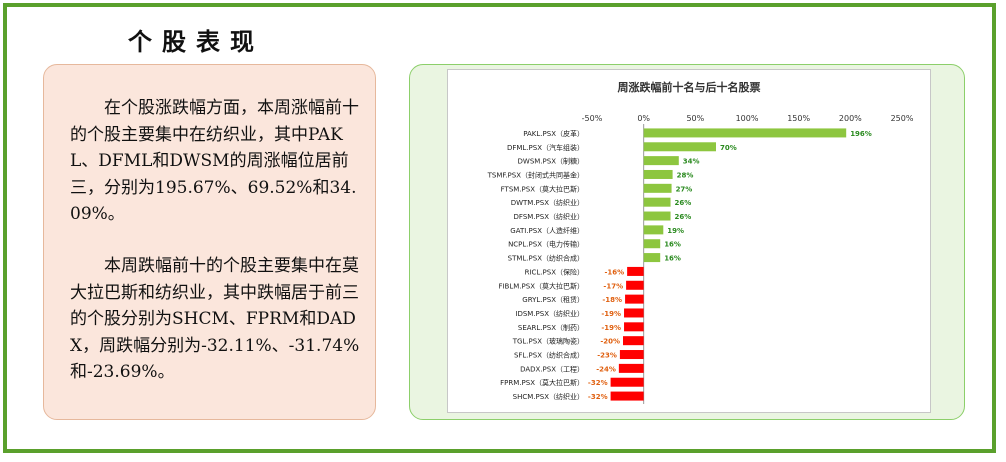  Describe the element at coordinates (606, 369) in the screenshot. I see `data-label: -24%` at that location.